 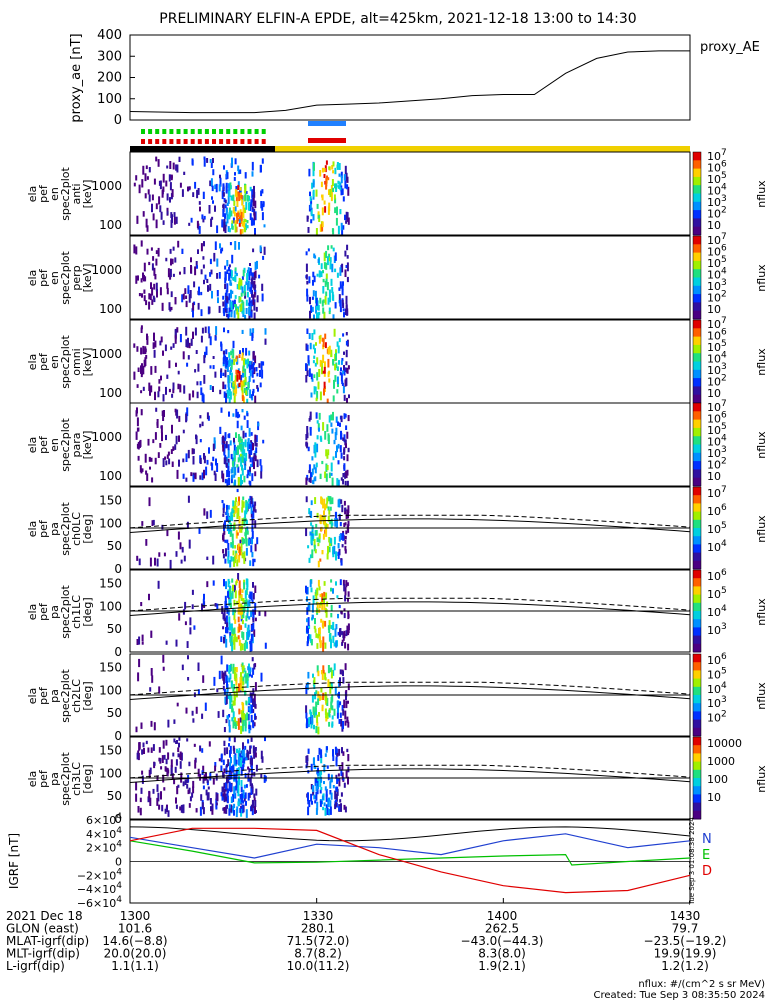 I want to click on energy-cbar-tick: 107, so click(x=717, y=239).